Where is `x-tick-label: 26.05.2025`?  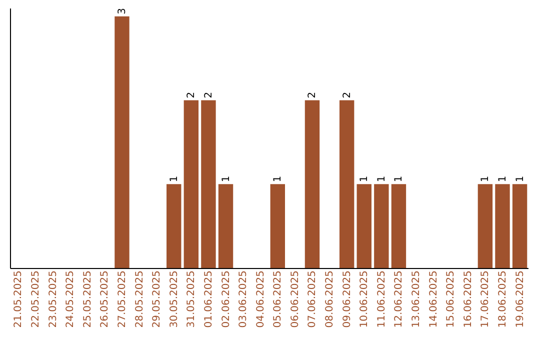
x-tick-label: 26.05.2025 is located at coordinates (105, 299).